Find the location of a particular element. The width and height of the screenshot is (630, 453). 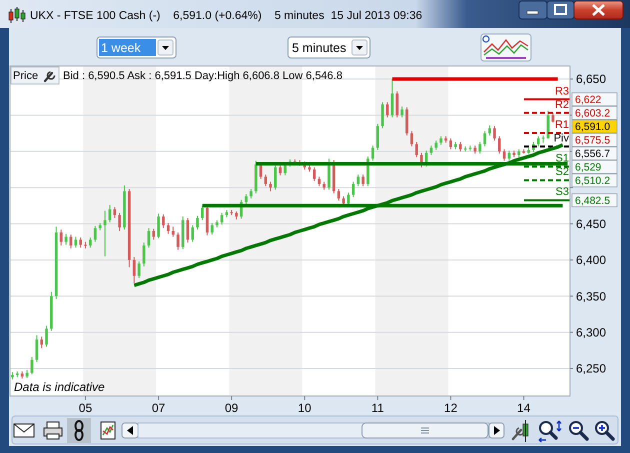

text: 6,510.2 is located at coordinates (592, 181).